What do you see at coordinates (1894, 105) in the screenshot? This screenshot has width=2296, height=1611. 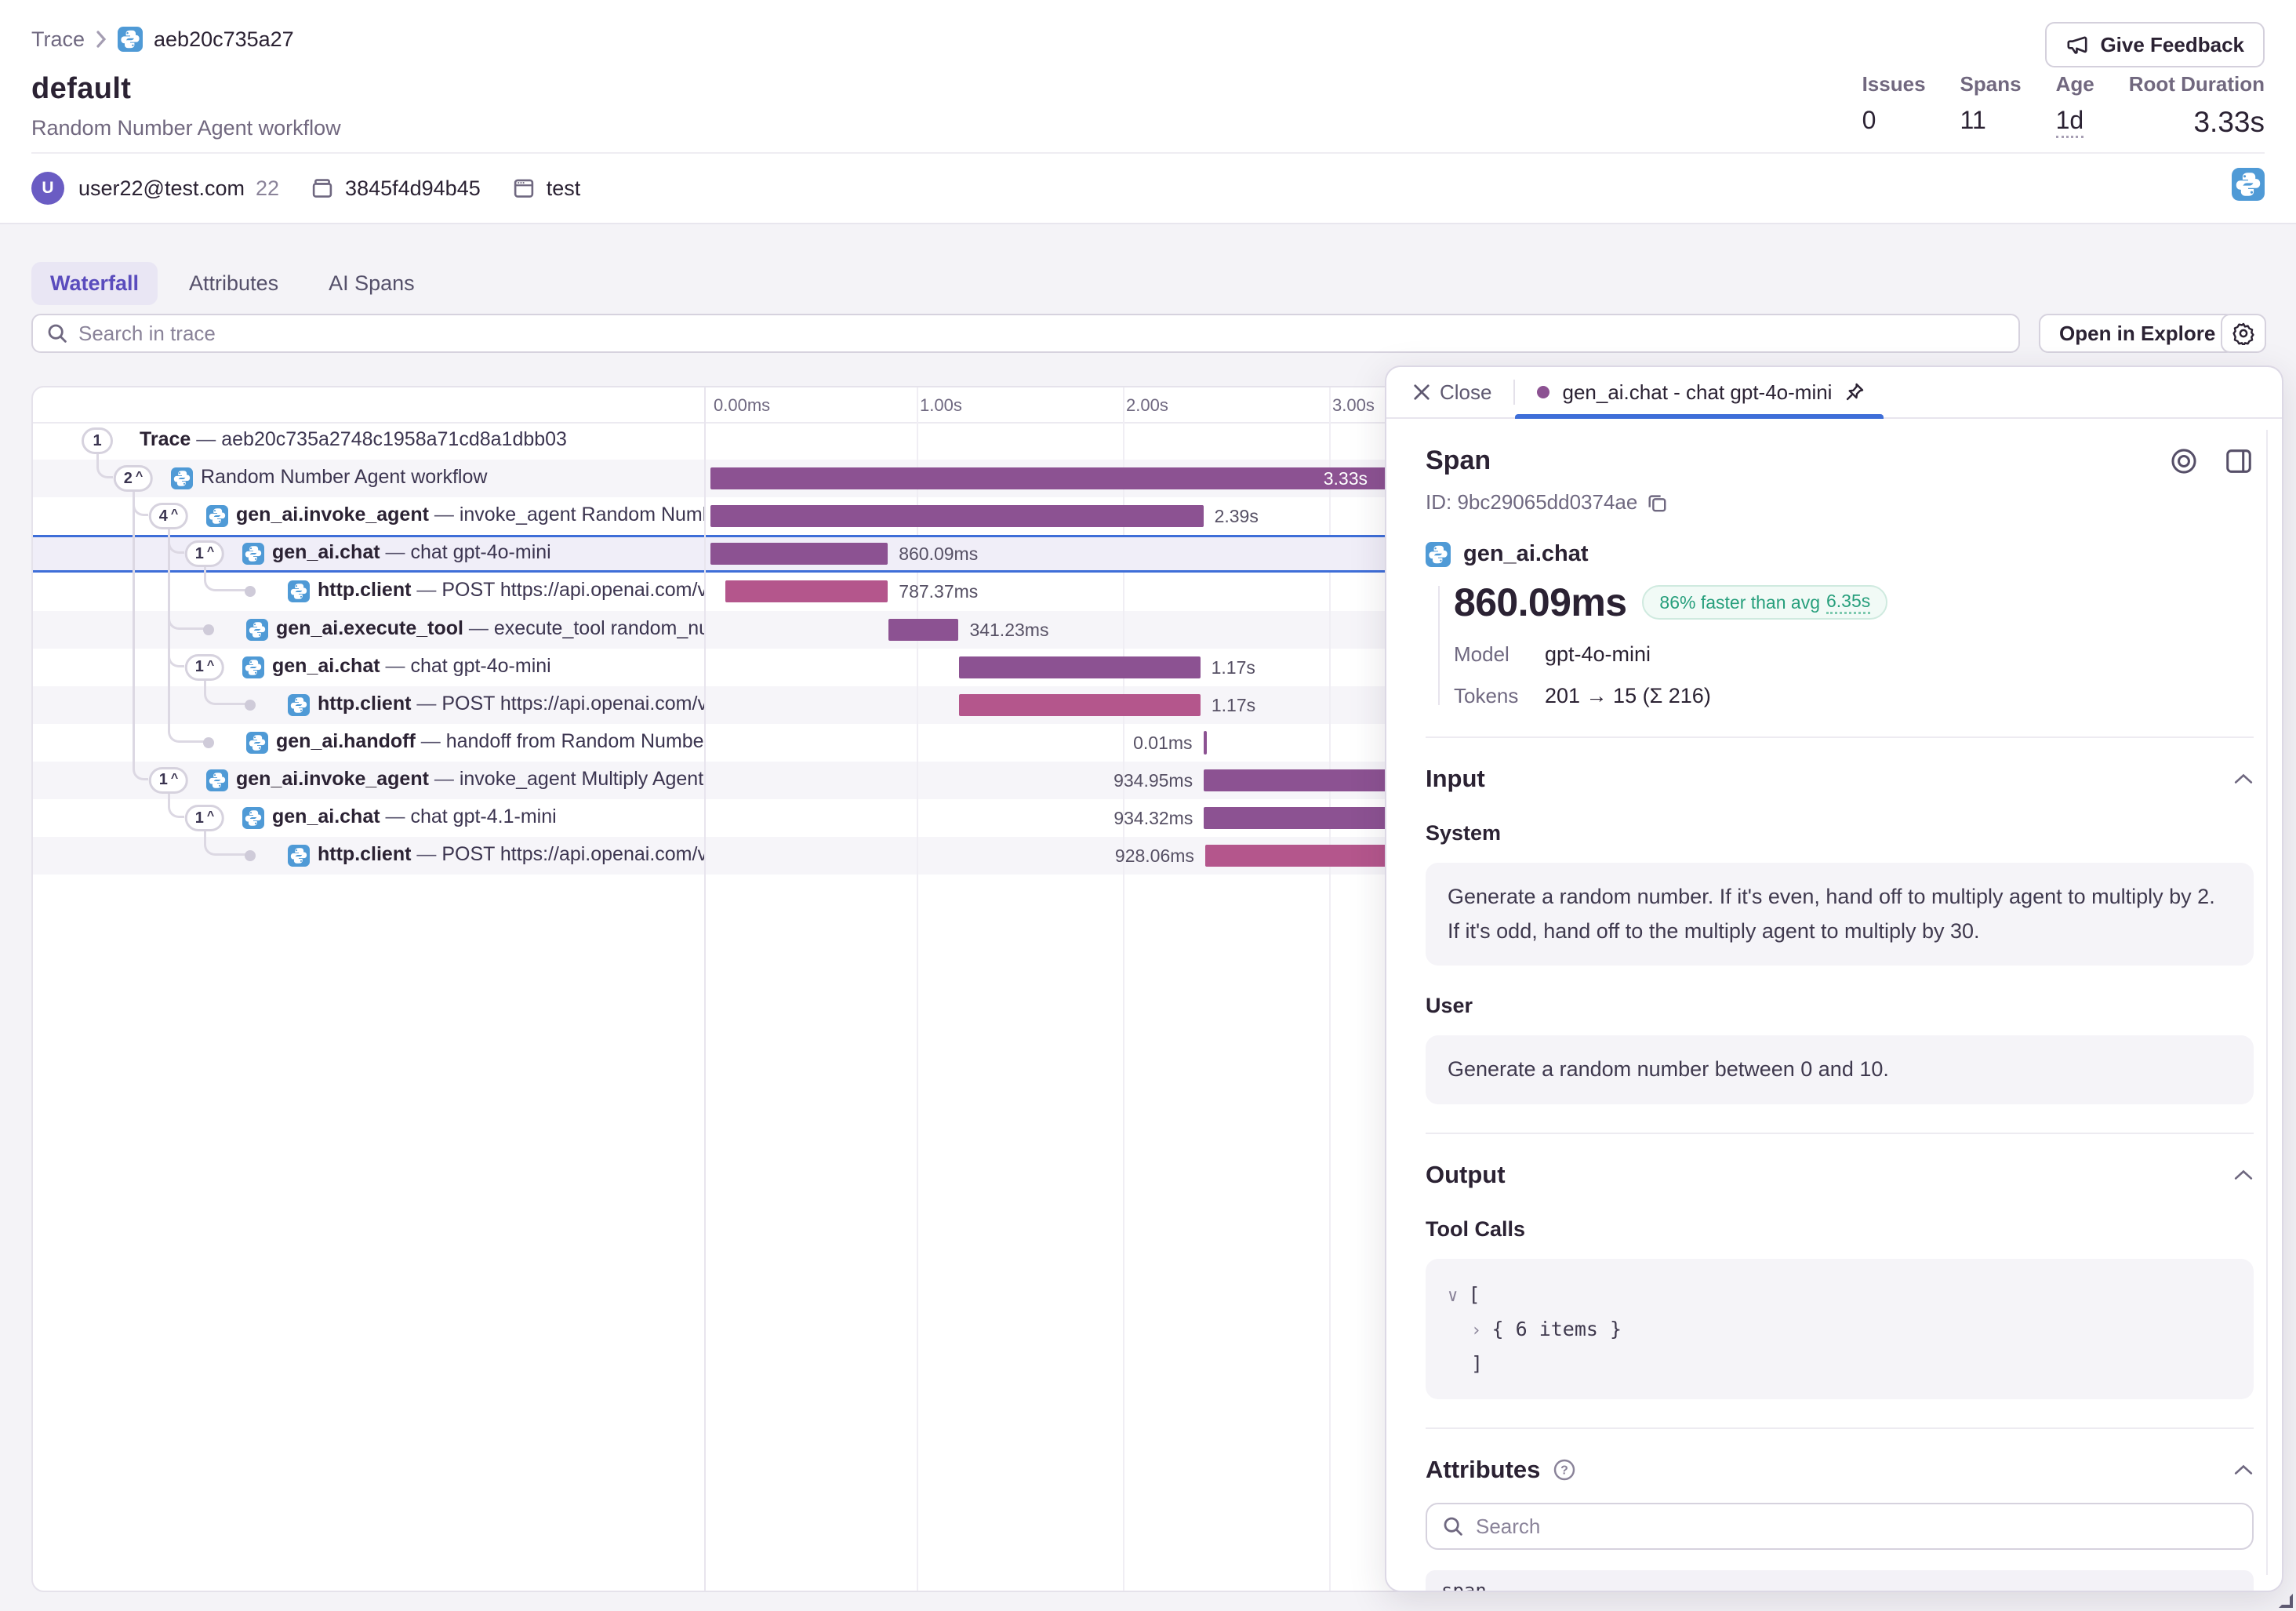 I see `stat-issues: Issues 0` at bounding box center [1894, 105].